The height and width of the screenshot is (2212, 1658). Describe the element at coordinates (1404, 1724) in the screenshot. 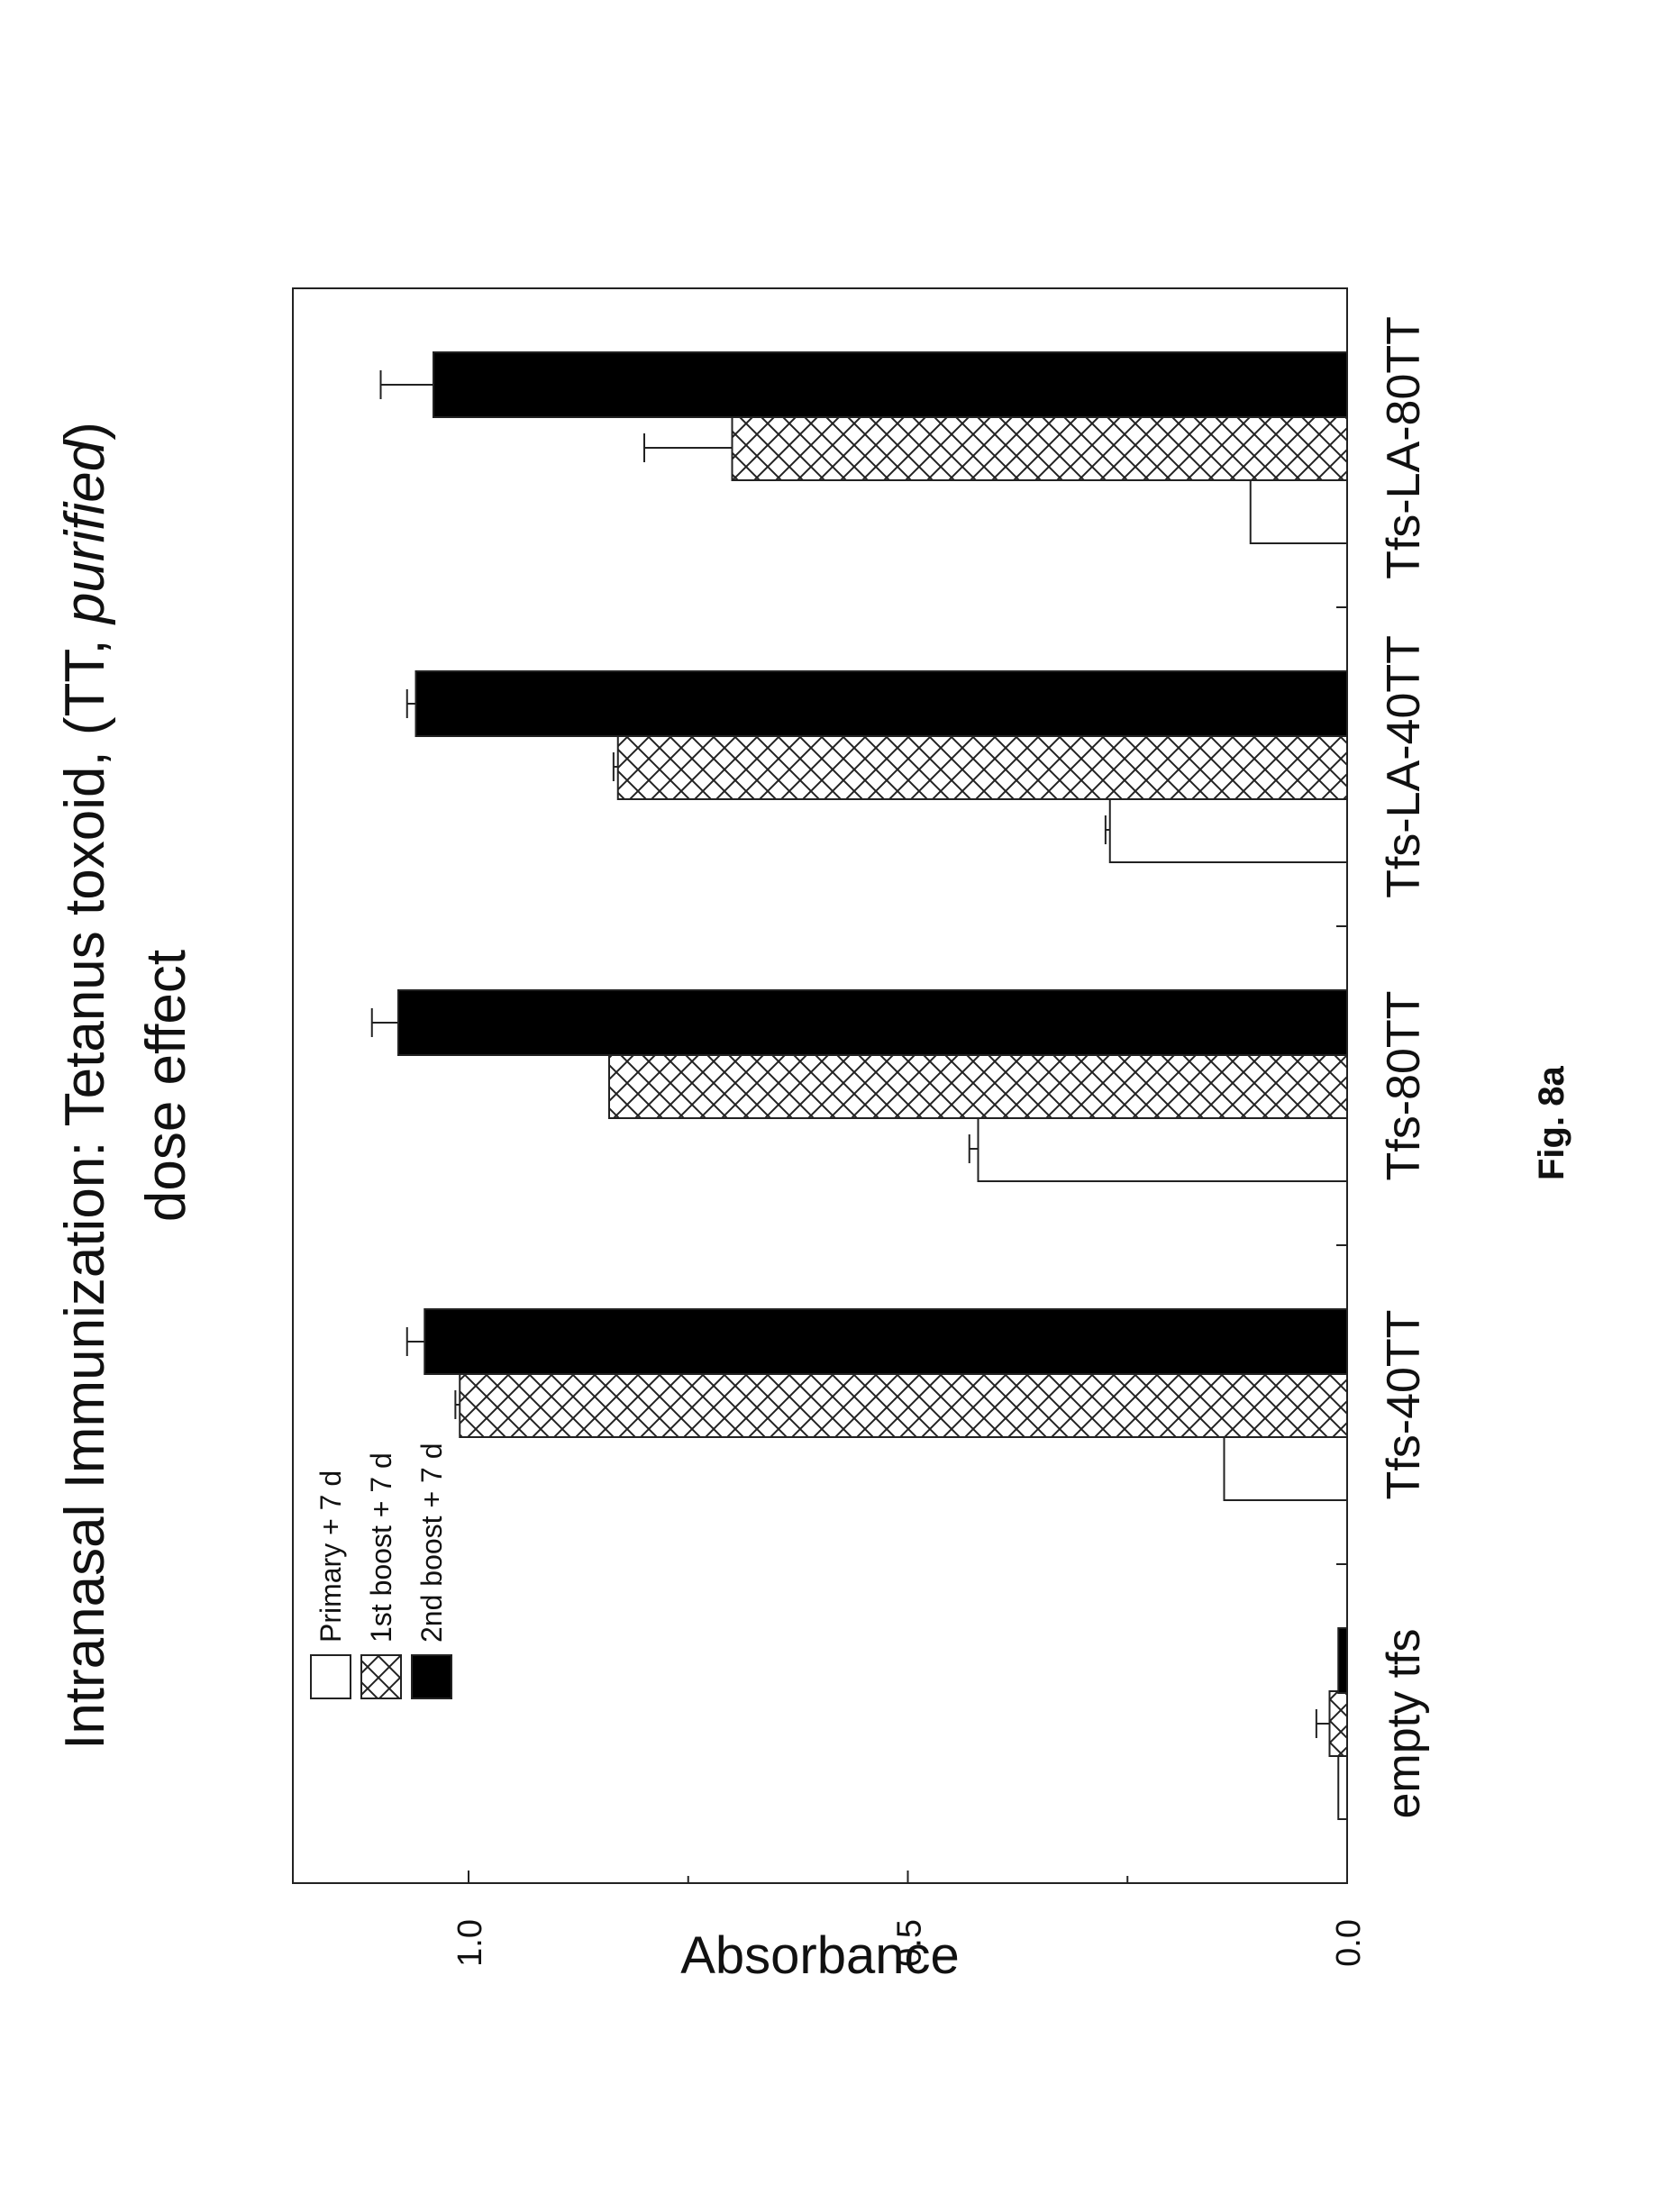

I see `x-tick-label: empty tfs` at that location.